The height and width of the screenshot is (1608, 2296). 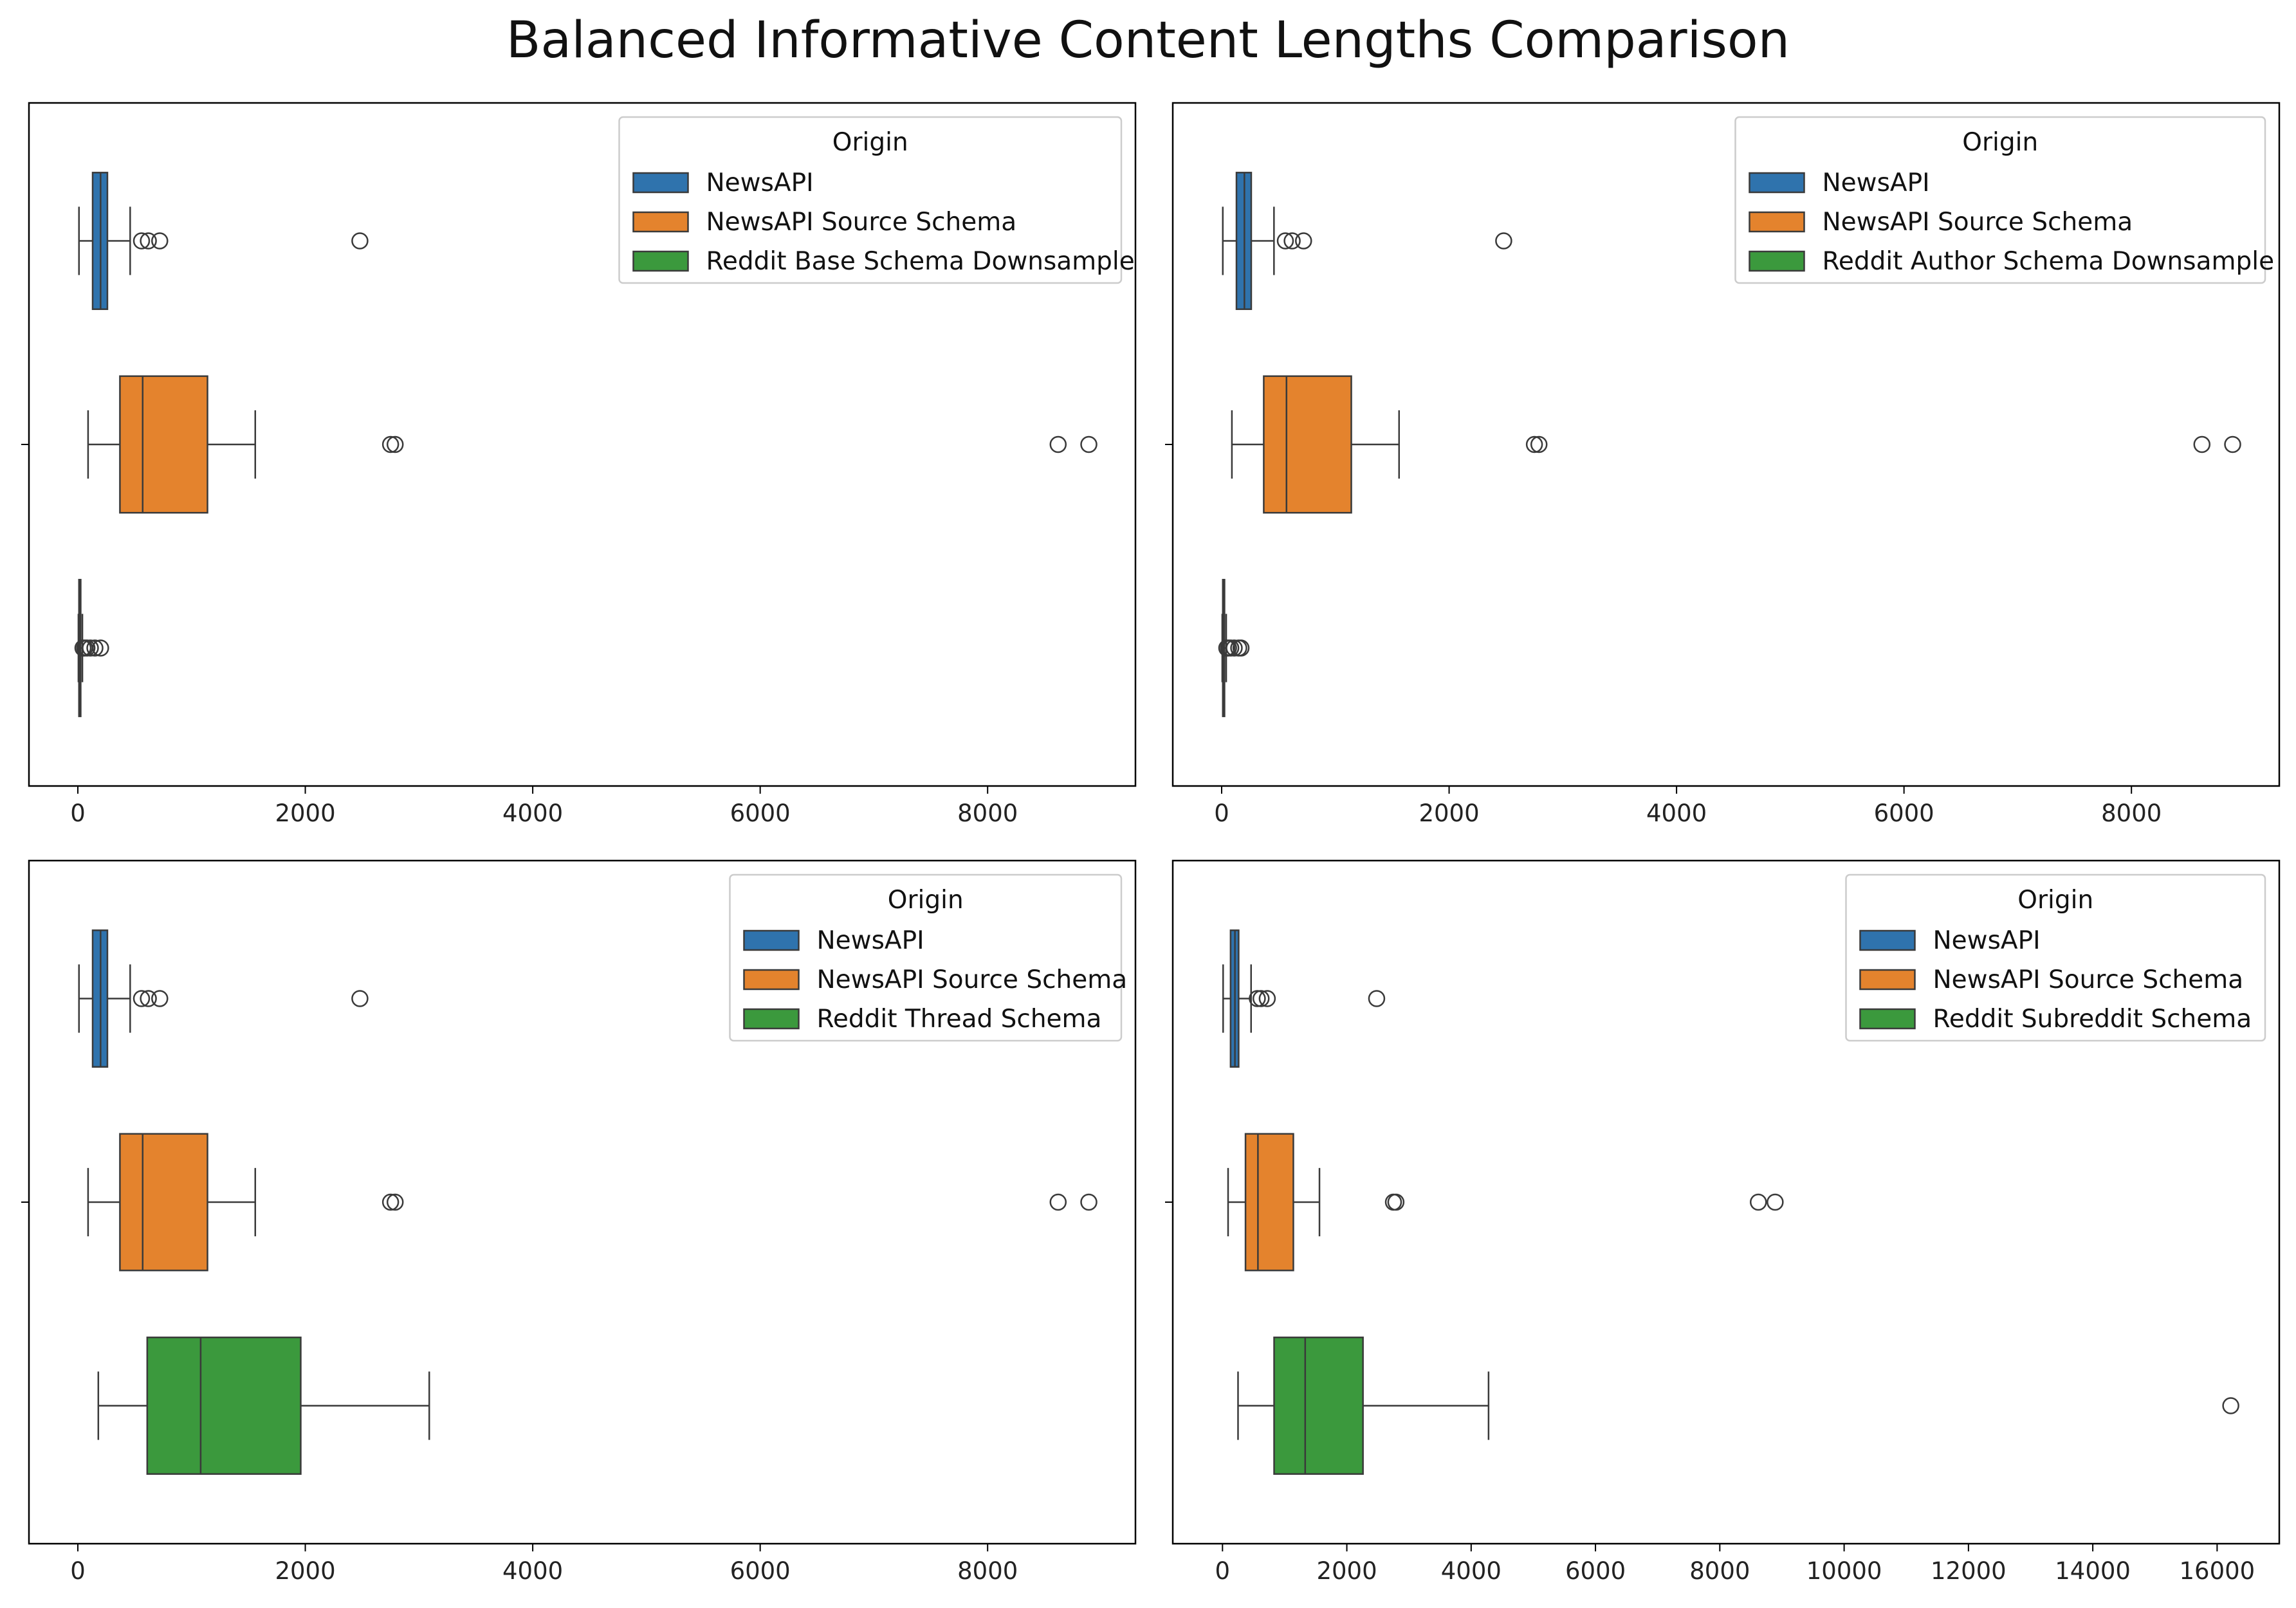 What do you see at coordinates (2217, 1571) in the screenshot?
I see `x-tick-label: 16000` at bounding box center [2217, 1571].